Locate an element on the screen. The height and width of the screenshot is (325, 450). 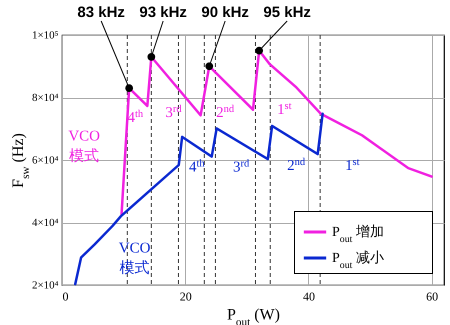
y-tick-label: 8×10⁴ is located at coordinates (45, 98).